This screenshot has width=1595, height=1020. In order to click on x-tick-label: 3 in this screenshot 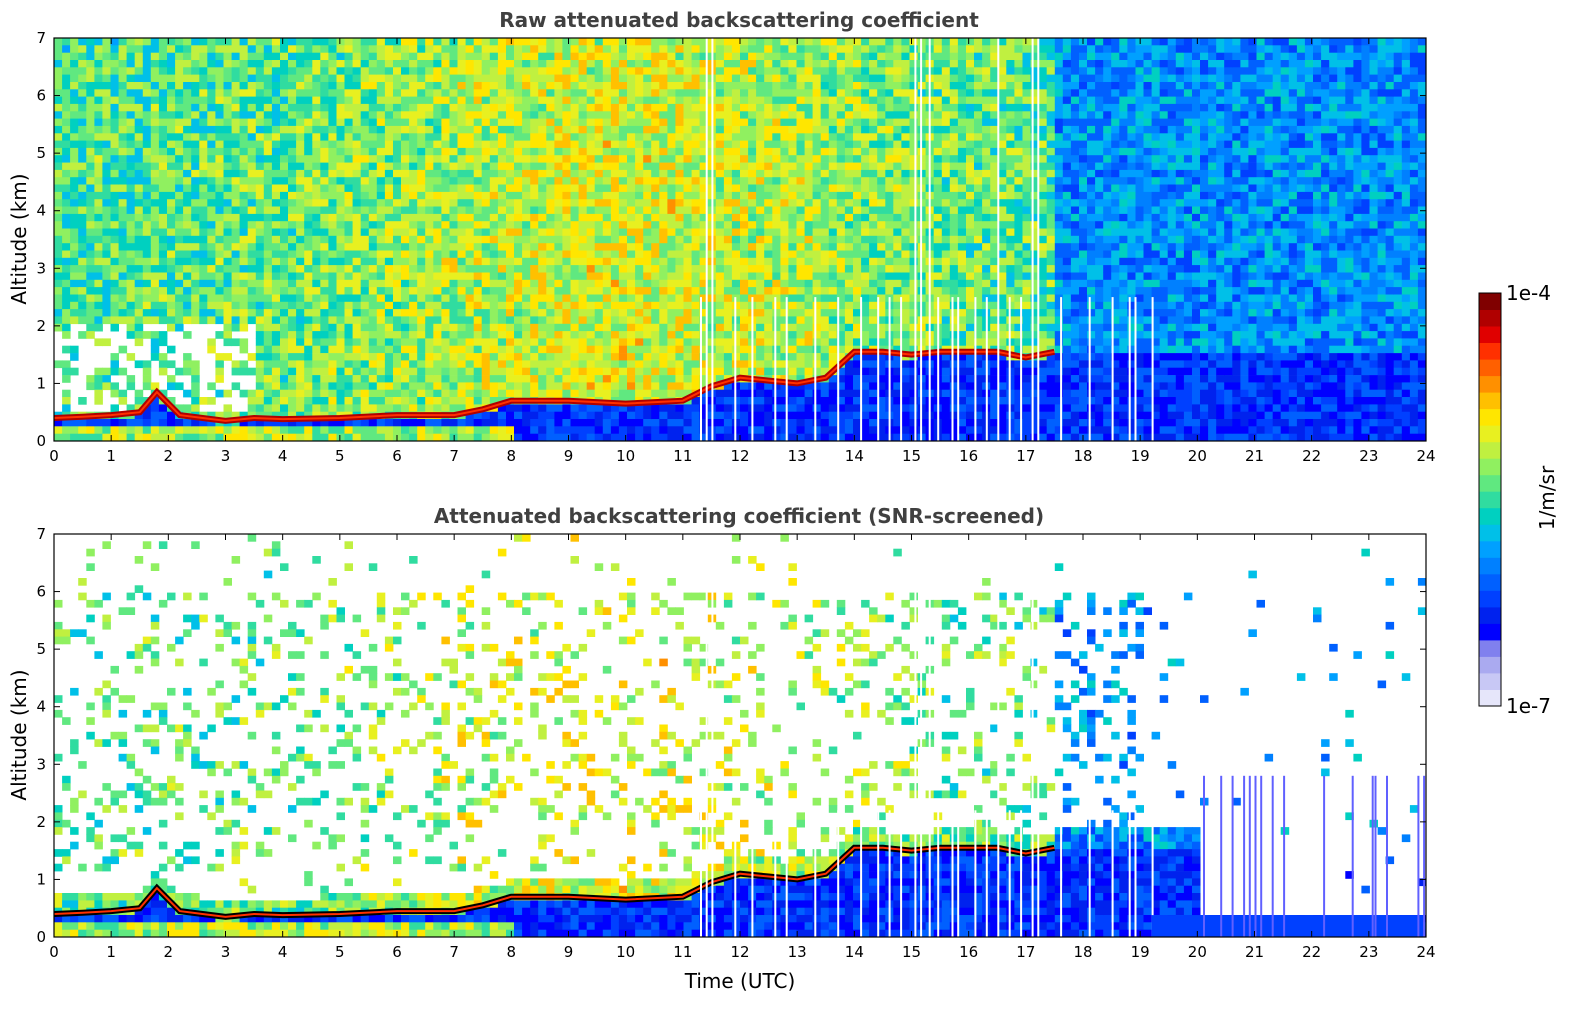, I will do `click(226, 456)`.